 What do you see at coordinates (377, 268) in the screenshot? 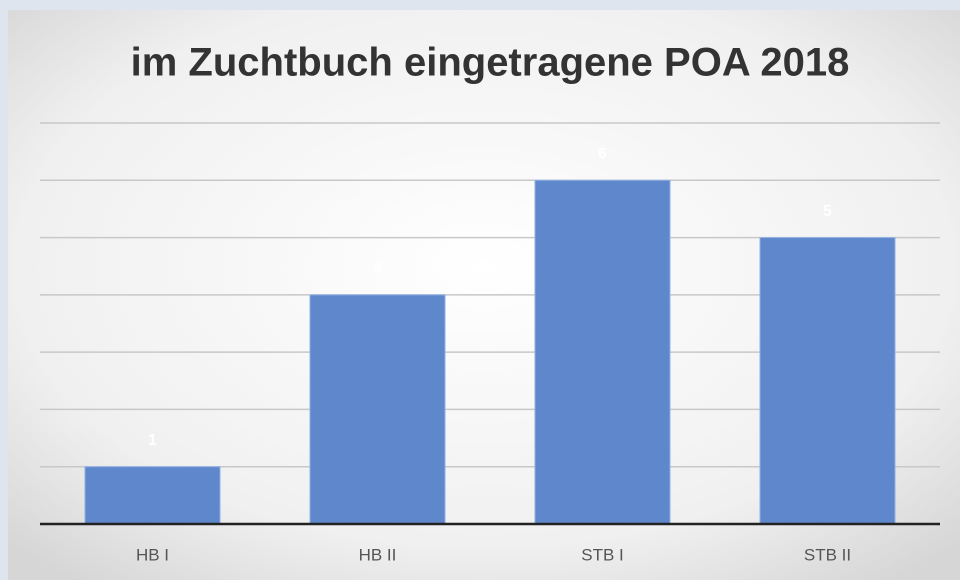
I see `data-label: 4` at bounding box center [377, 268].